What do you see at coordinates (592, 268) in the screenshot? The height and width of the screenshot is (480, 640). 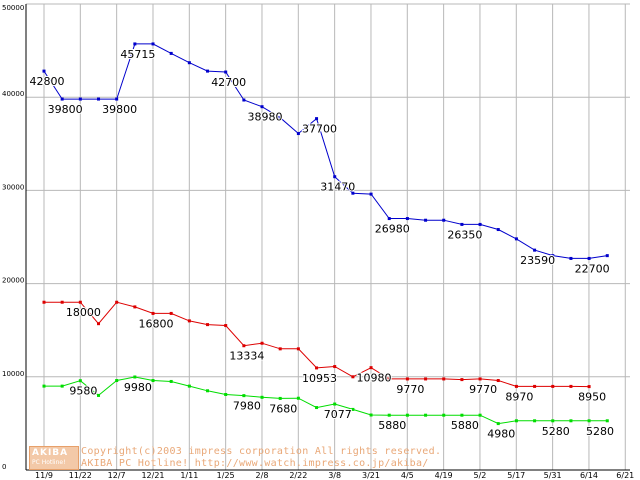 I see `data-label: 22700` at bounding box center [592, 268].